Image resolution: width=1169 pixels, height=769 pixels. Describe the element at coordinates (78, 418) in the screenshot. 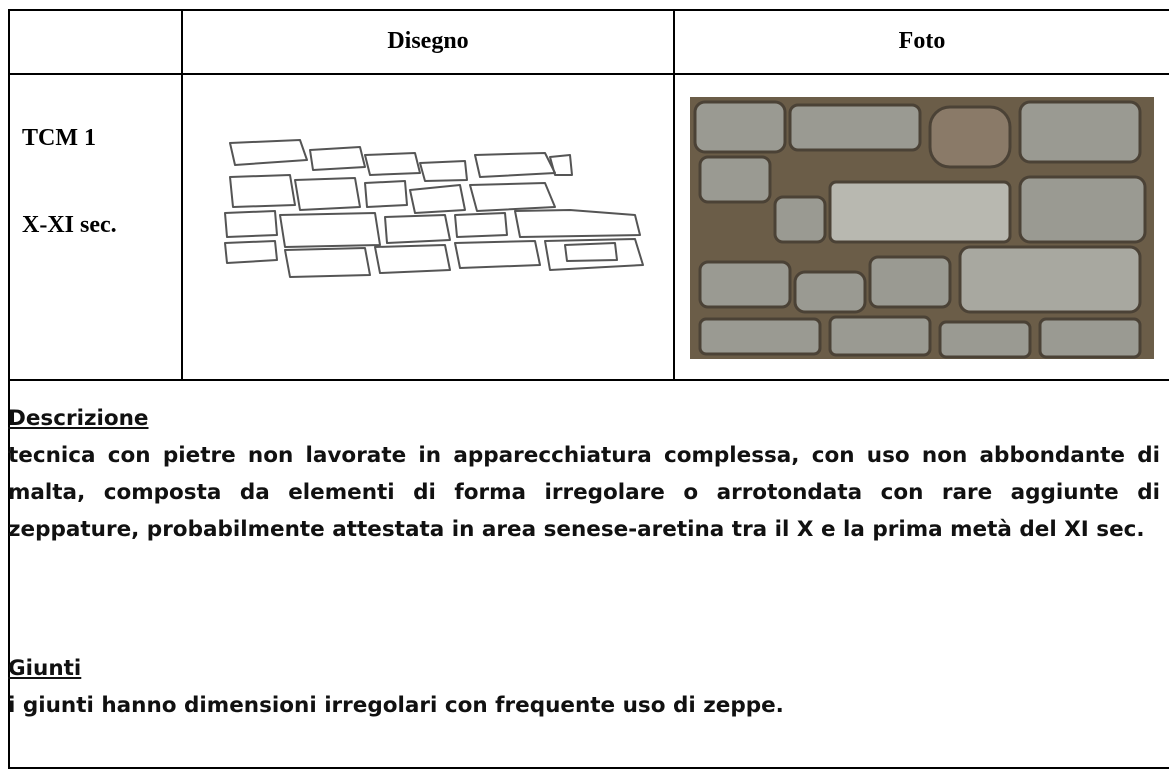

I see `section-heading: Descrizione` at that location.